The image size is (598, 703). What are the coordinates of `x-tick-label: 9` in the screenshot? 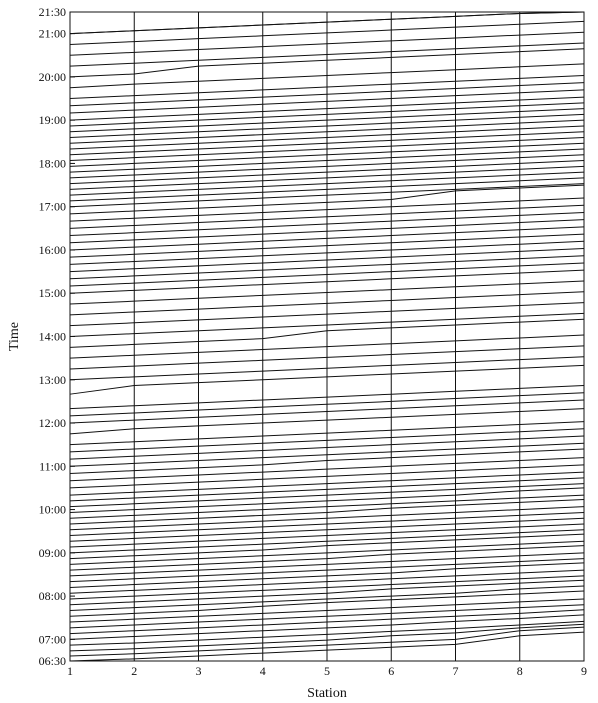 It's located at (584, 671).